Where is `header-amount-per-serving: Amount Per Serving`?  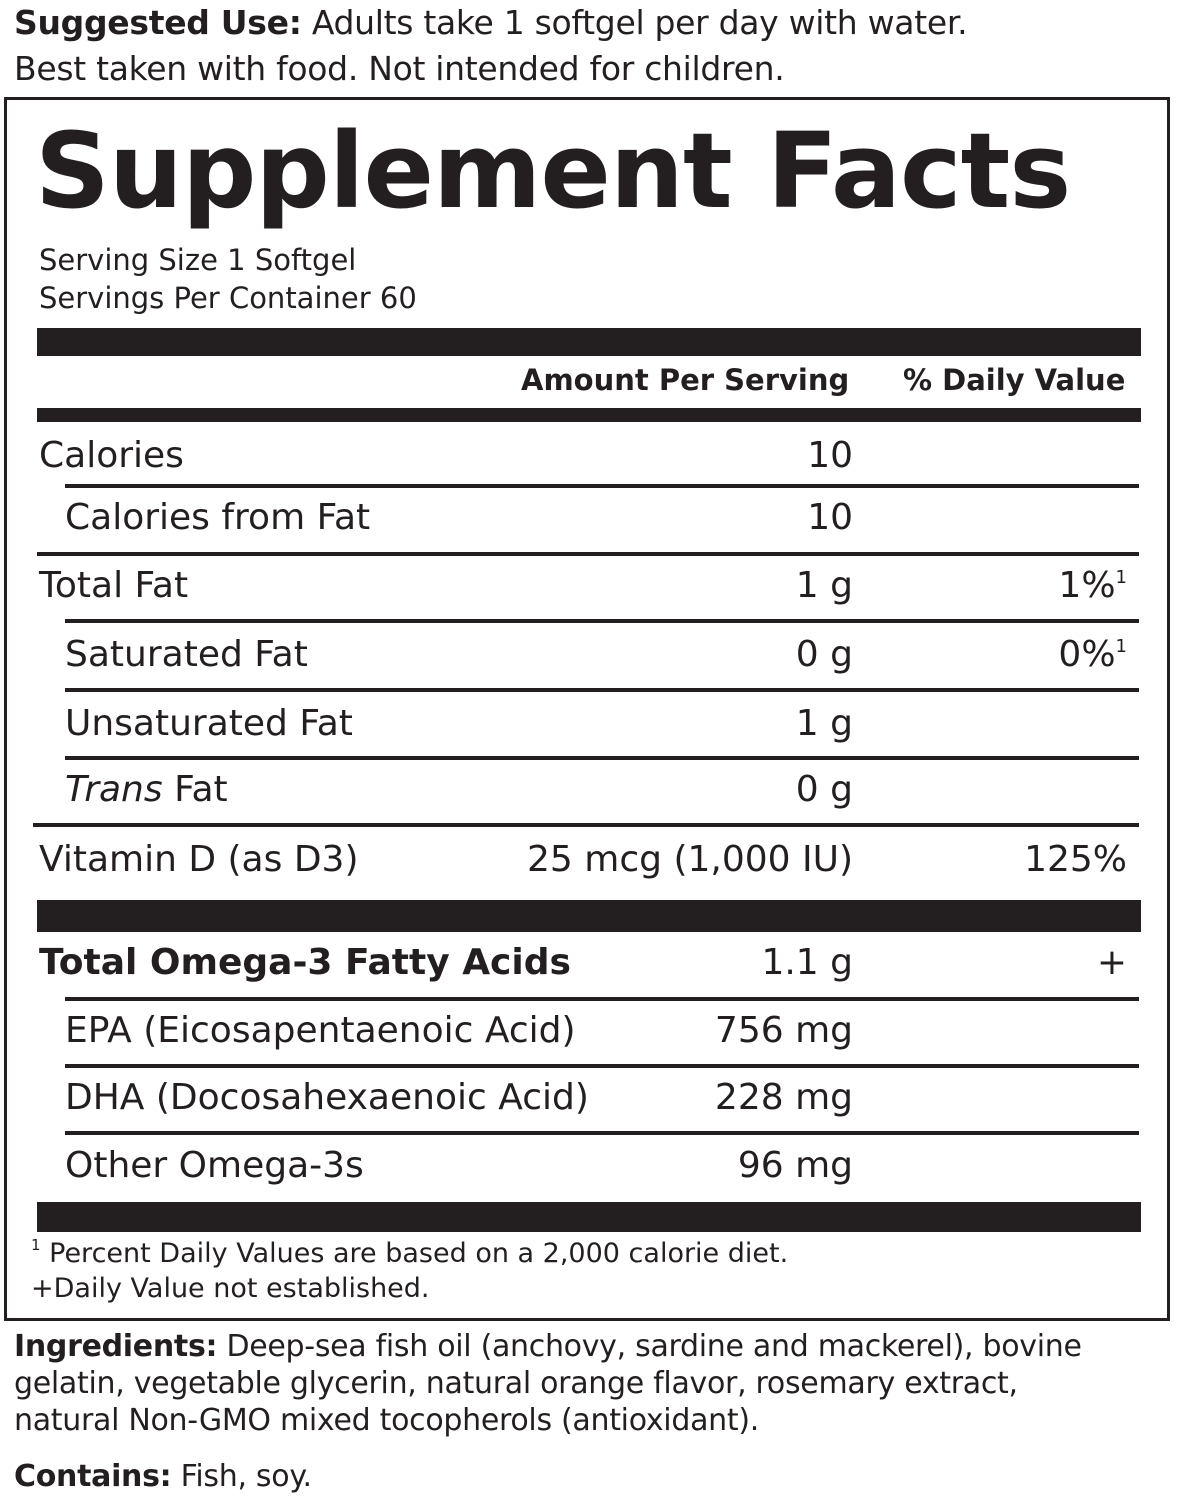
header-amount-per-serving: Amount Per Serving is located at coordinates (685, 380).